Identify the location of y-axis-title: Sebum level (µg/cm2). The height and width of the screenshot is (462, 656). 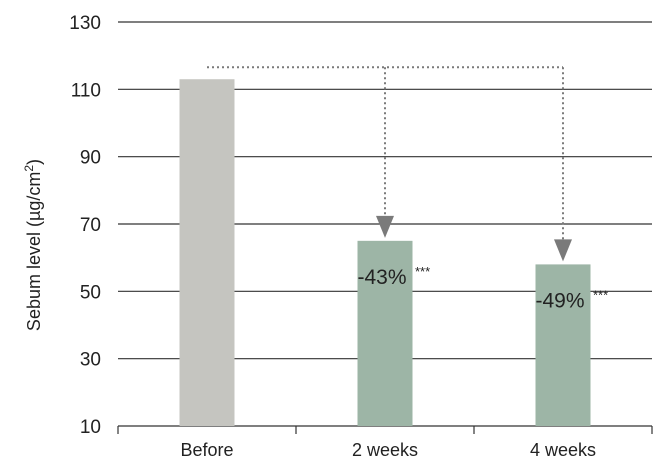
(33, 245).